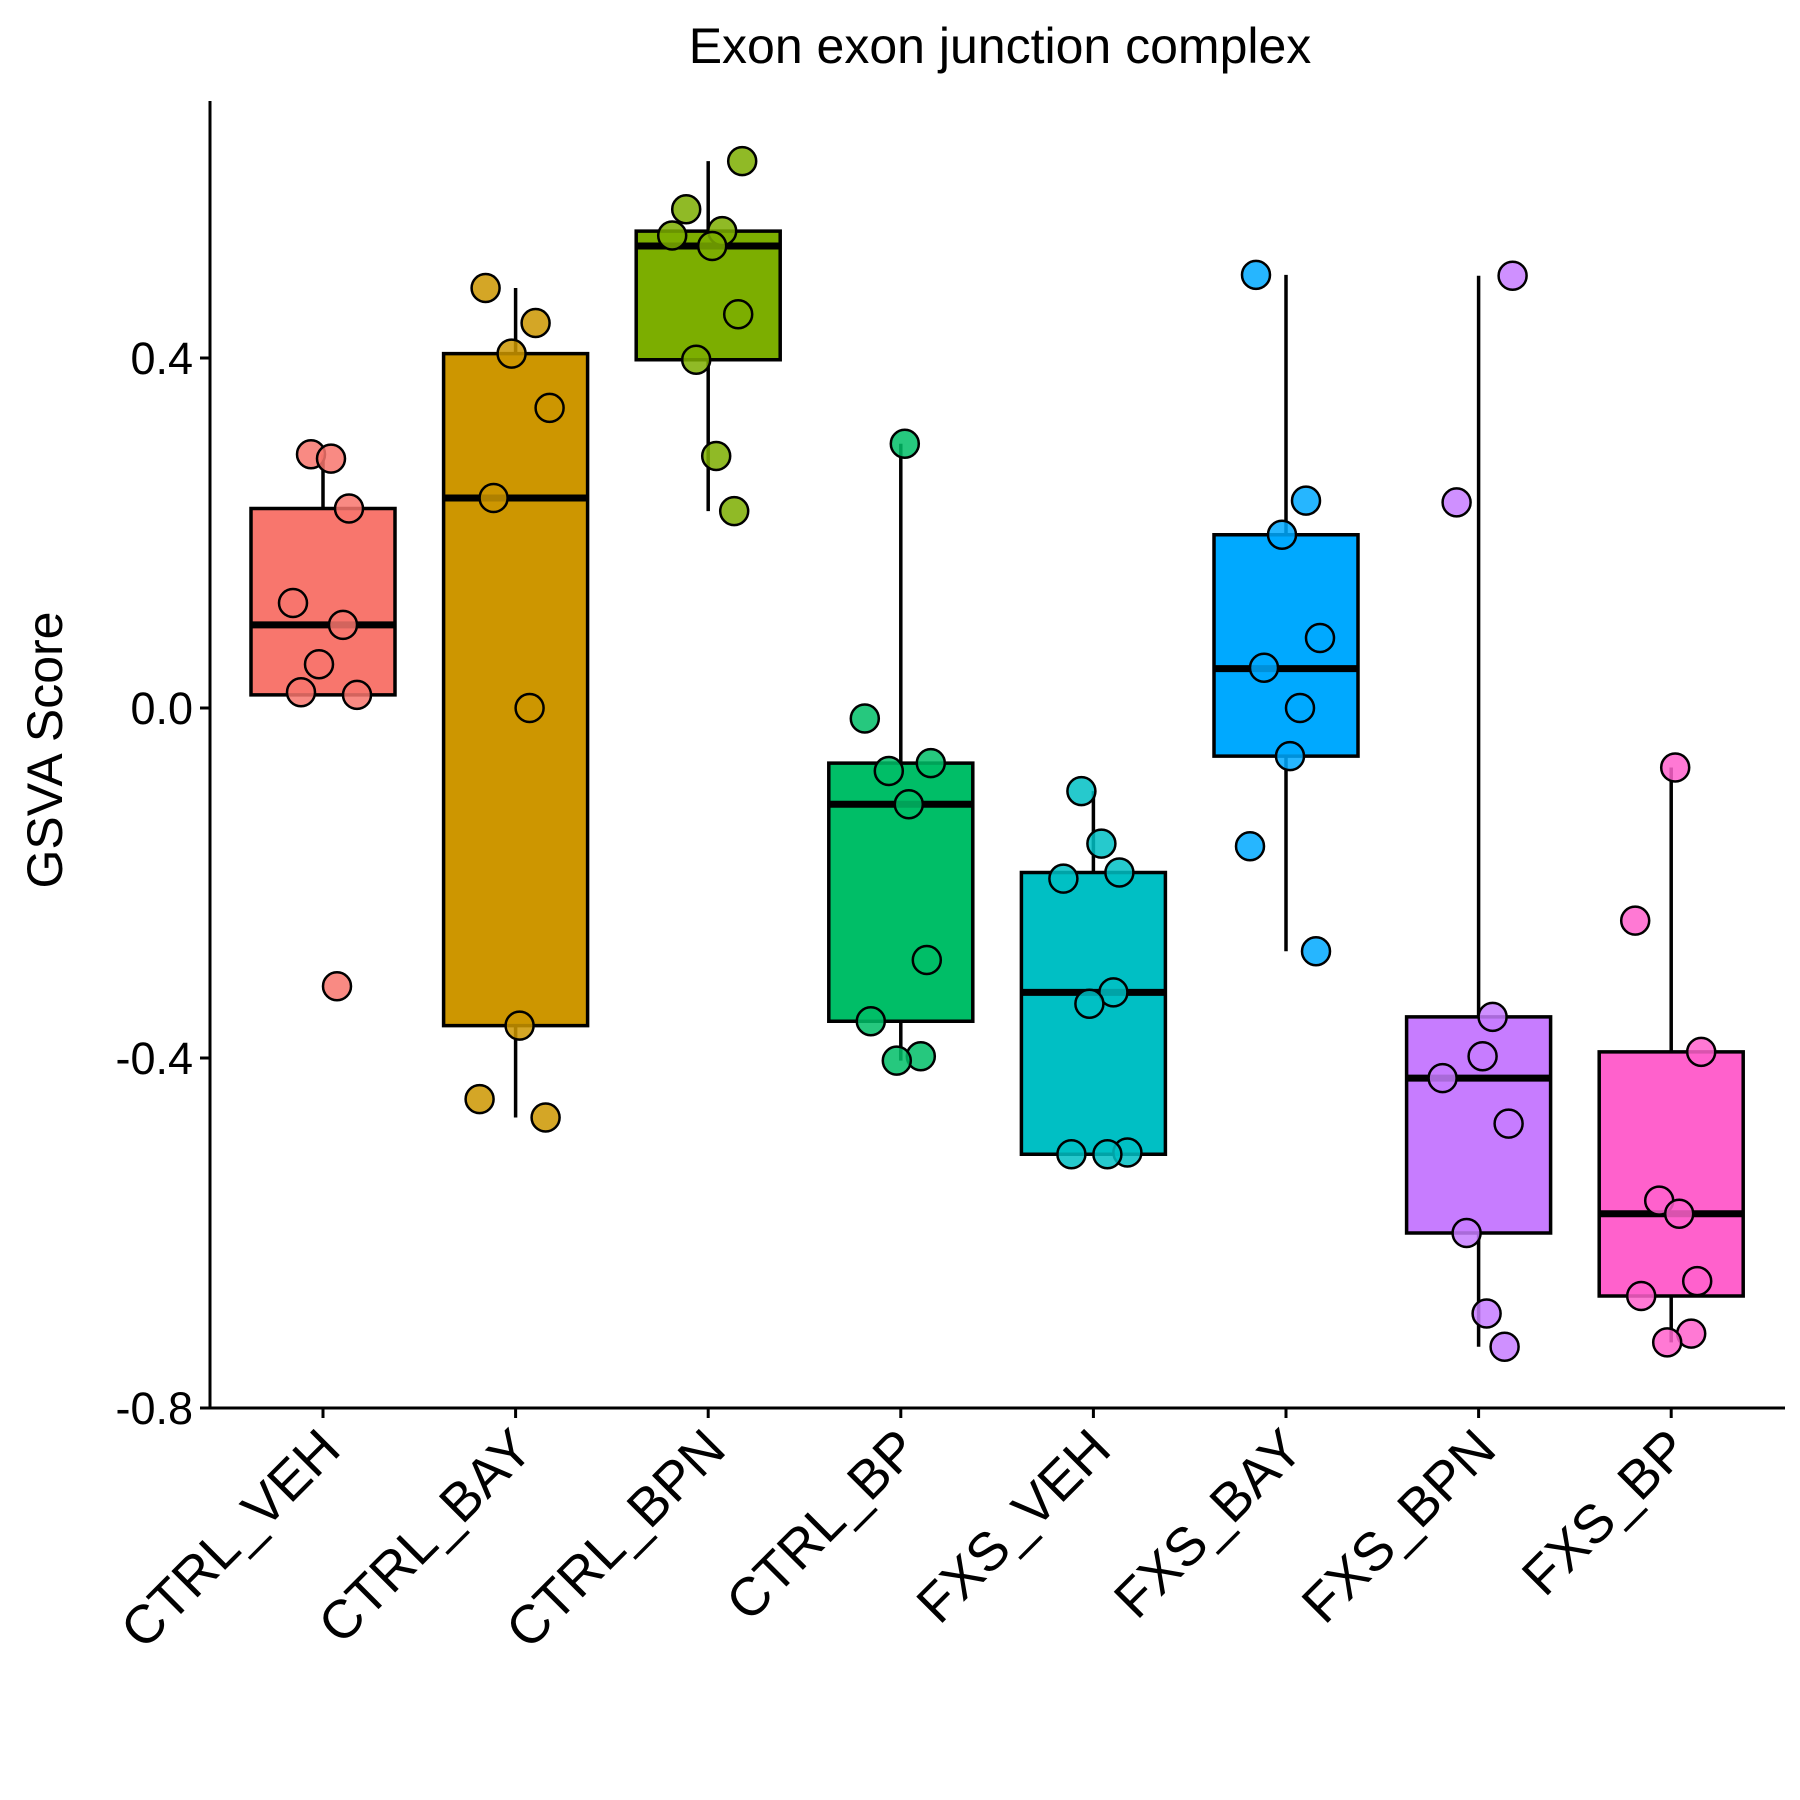 This screenshot has height=1800, width=1800. I want to click on y-axis-label: GSVA Score, so click(45, 750).